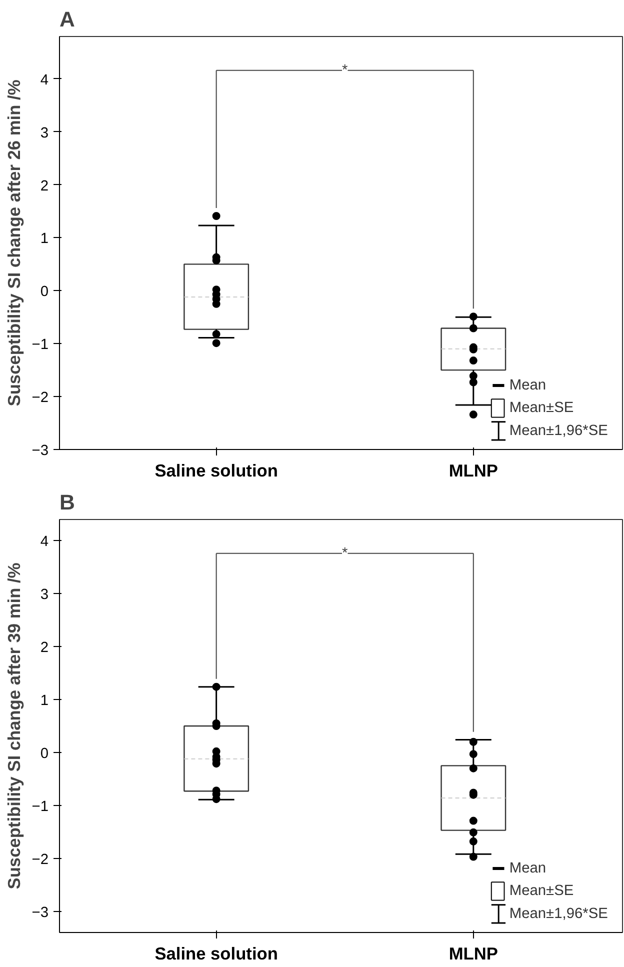 The width and height of the screenshot is (624, 967). I want to click on chart-title: A, so click(67, 20).